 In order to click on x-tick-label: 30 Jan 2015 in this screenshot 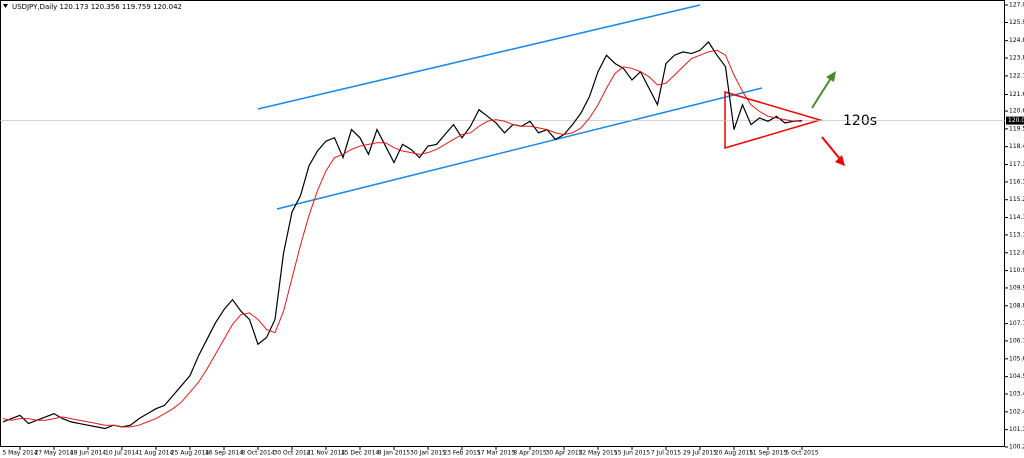, I will do `click(428, 453)`.